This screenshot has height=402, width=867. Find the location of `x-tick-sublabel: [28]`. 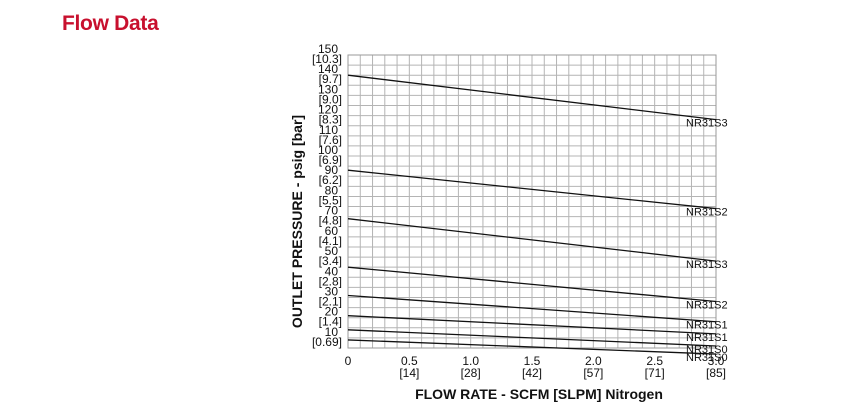

x-tick-sublabel: [28] is located at coordinates (471, 373).